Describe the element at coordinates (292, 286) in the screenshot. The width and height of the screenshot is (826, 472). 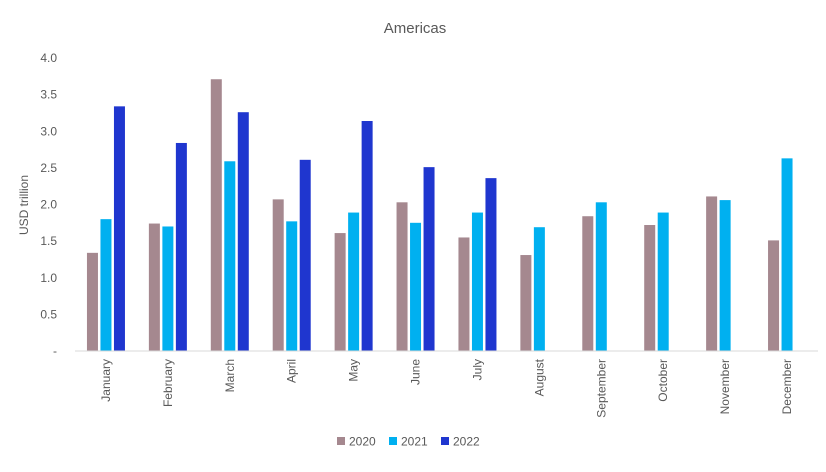
I see `bar-2021-april` at that location.